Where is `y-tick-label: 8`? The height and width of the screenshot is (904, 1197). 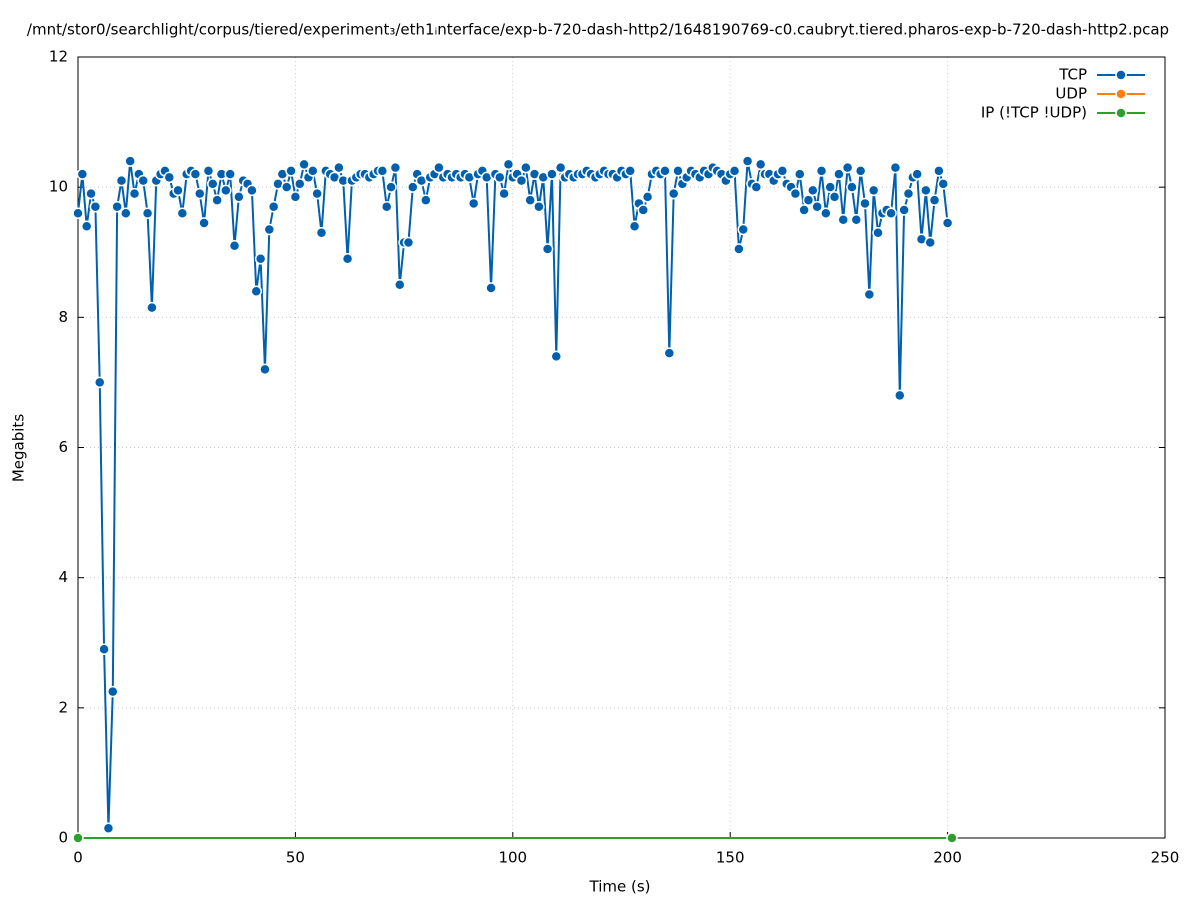
y-tick-label: 8 is located at coordinates (63, 317).